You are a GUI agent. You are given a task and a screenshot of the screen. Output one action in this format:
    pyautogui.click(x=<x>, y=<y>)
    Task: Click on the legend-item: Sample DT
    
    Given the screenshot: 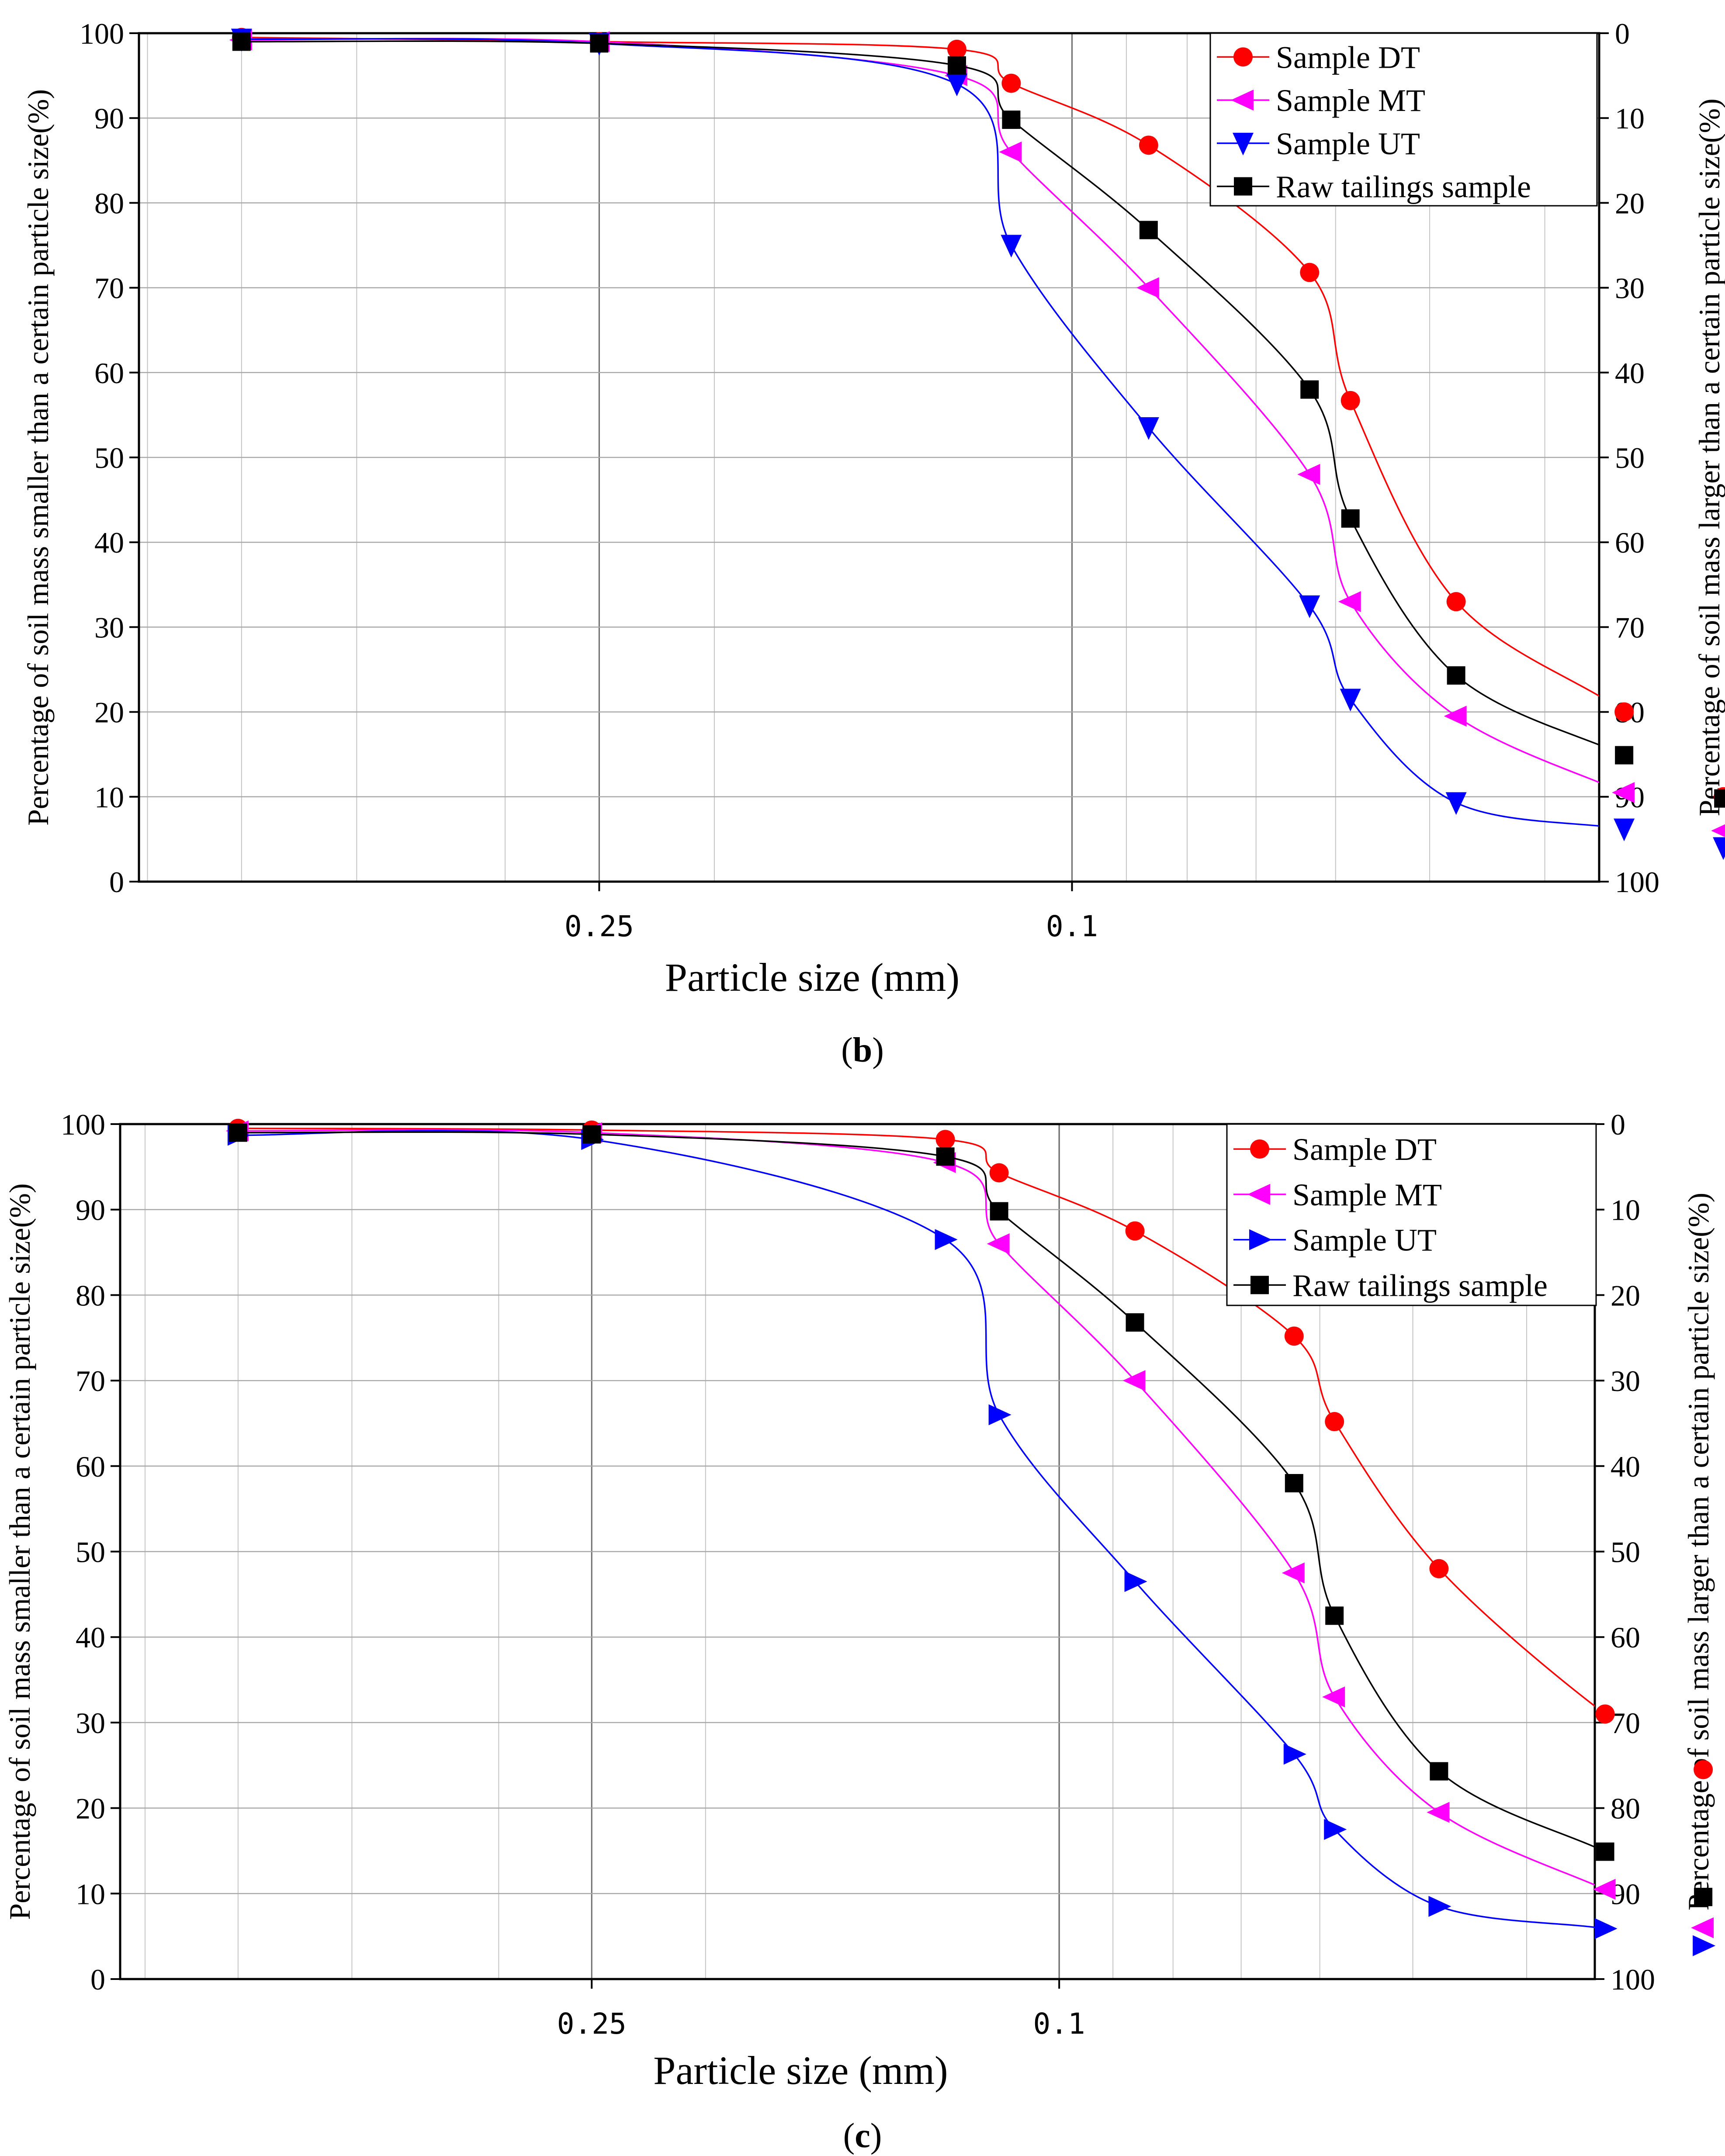 What is the action you would take?
    pyautogui.click(x=1318, y=58)
    